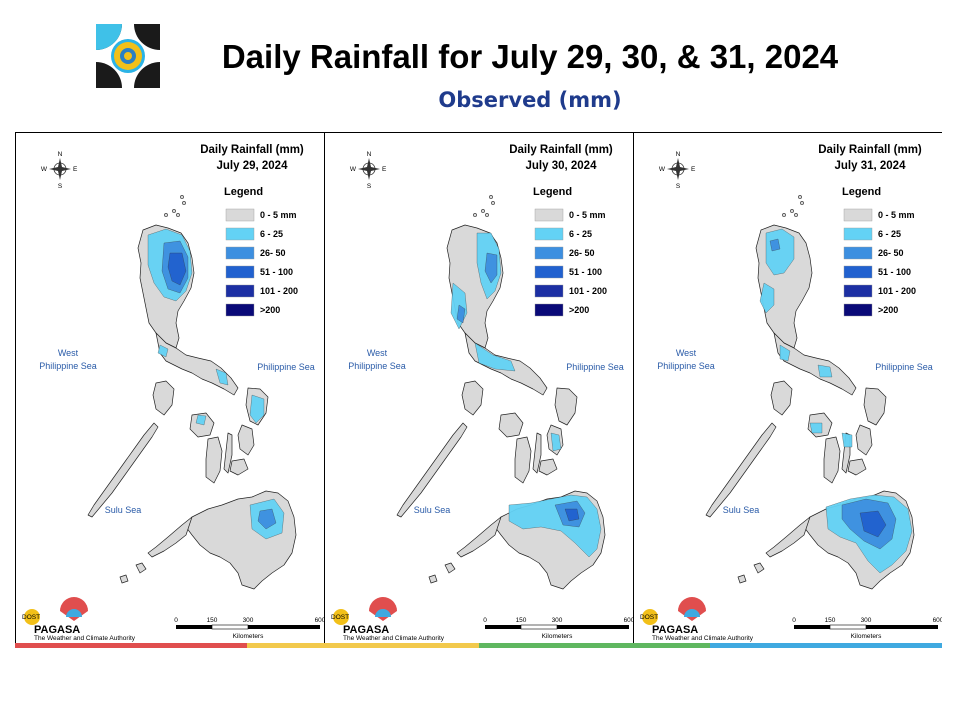 The height and width of the screenshot is (720, 960). What do you see at coordinates (693, 169) in the screenshot?
I see `compass-e: E` at bounding box center [693, 169].